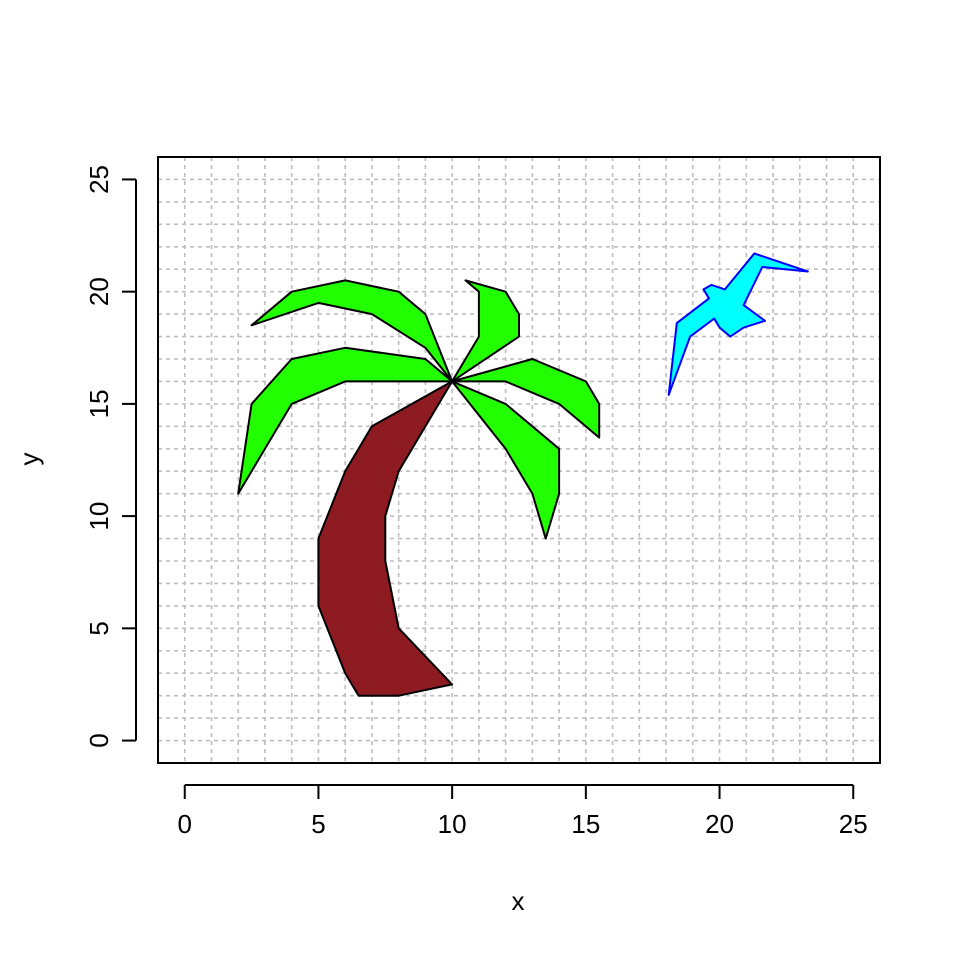 This screenshot has width=960, height=960. What do you see at coordinates (518, 901) in the screenshot?
I see `x-axis-label: x` at bounding box center [518, 901].